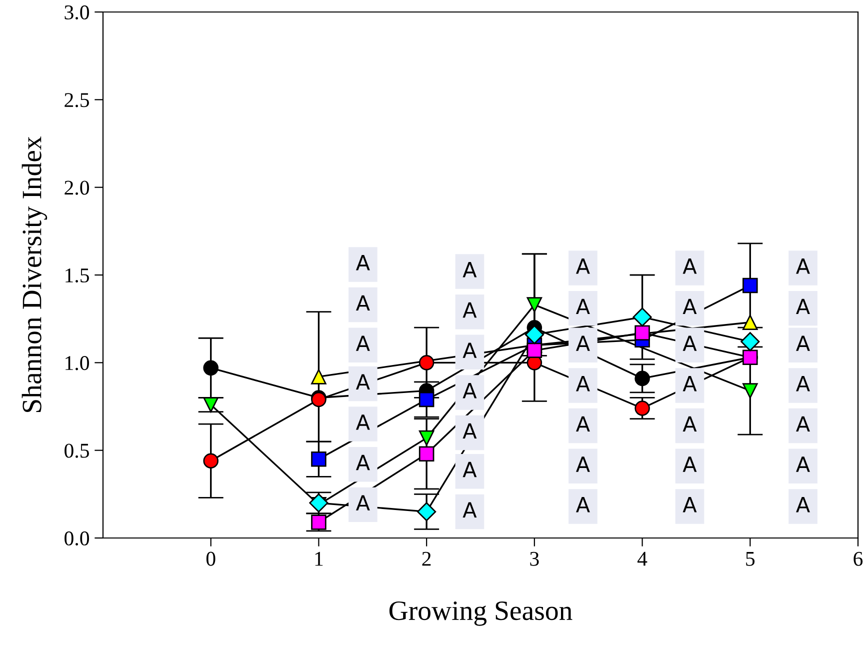 The image size is (868, 646). Describe the element at coordinates (78, 363) in the screenshot. I see `y-tick-label: 1.0` at that location.